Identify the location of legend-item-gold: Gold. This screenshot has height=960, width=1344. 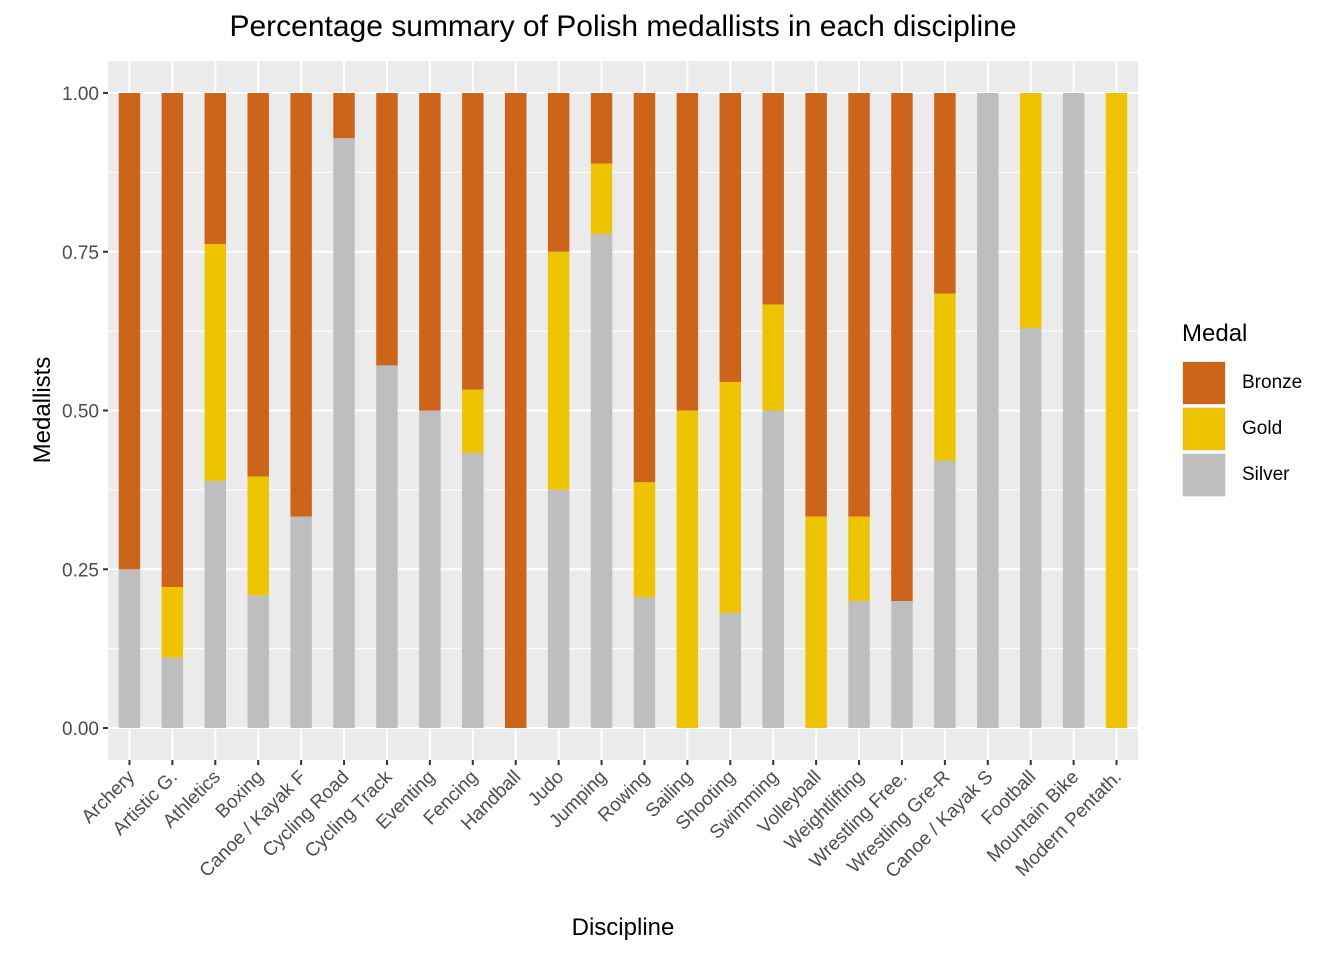
(1242, 429).